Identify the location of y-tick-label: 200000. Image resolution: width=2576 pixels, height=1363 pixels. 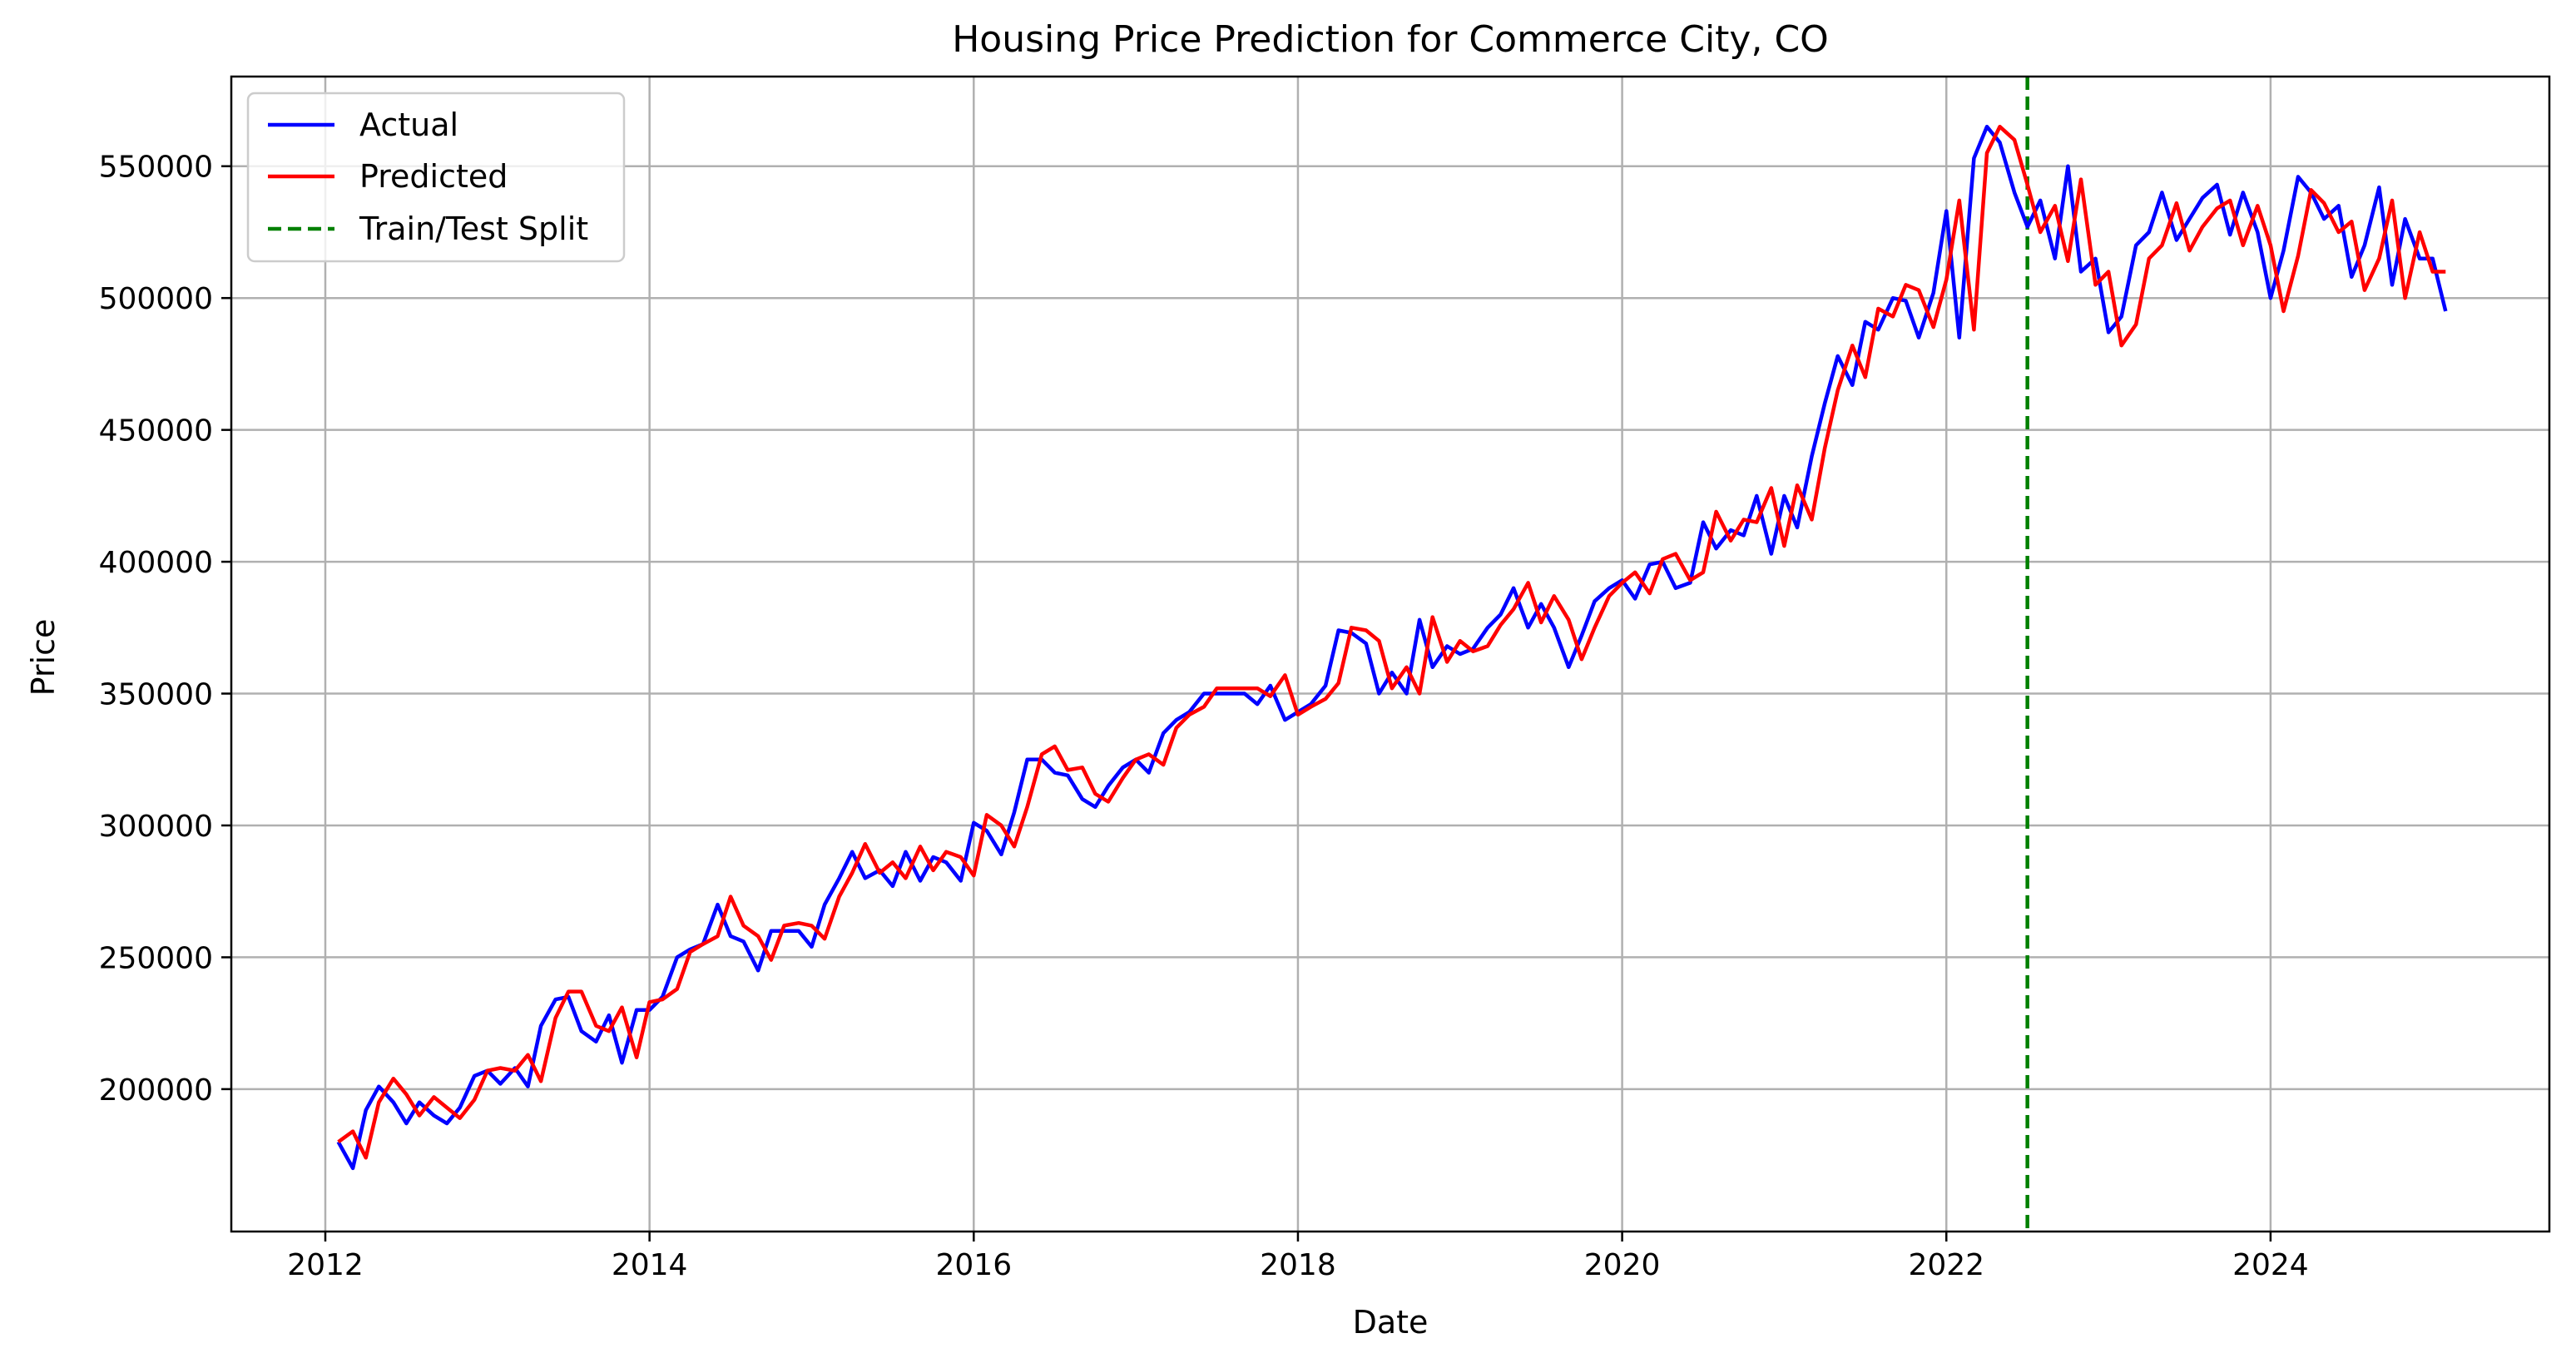
(156, 1090).